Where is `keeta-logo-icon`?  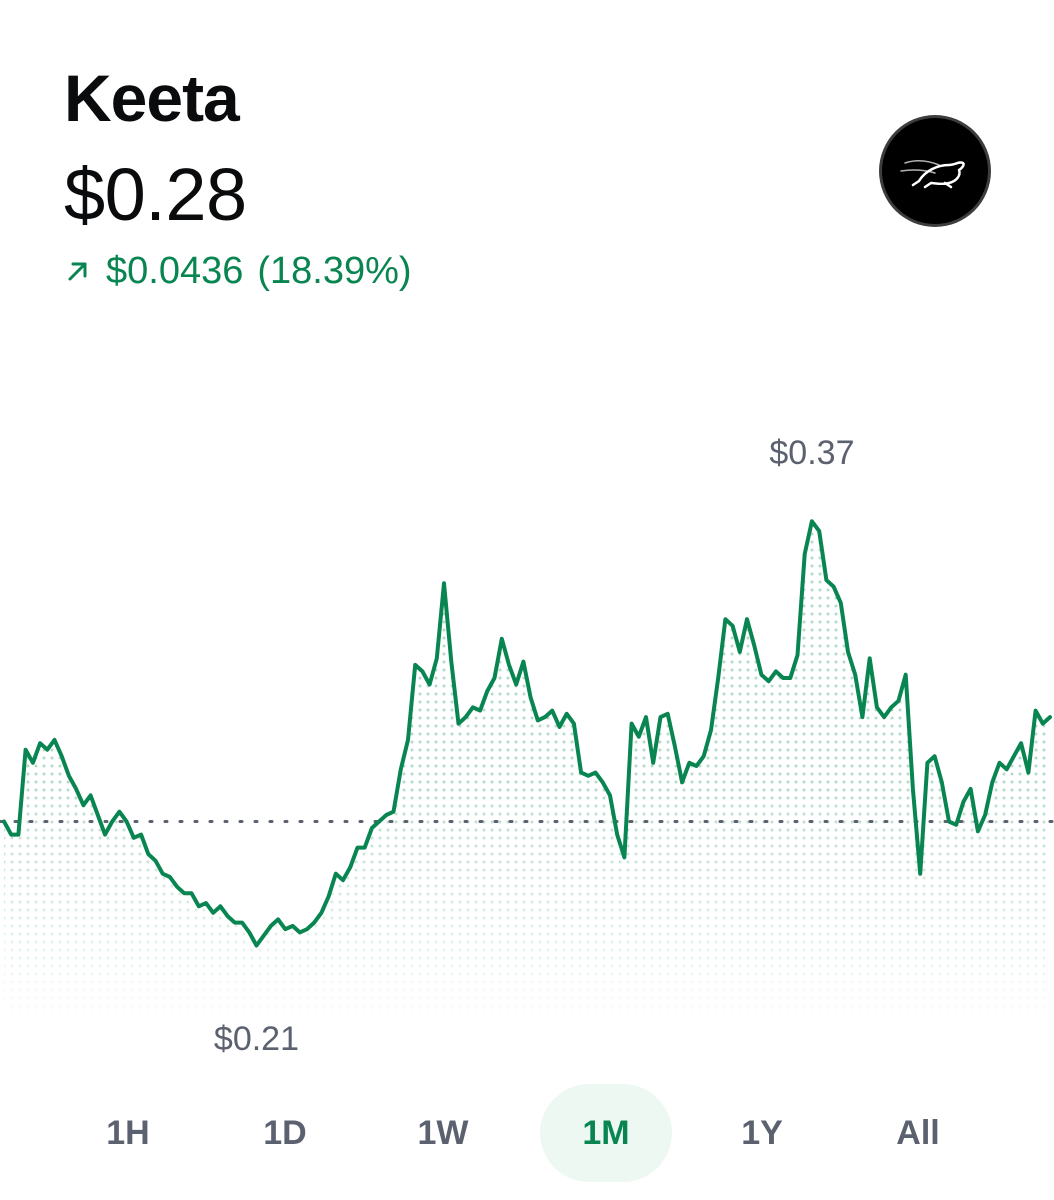
keeta-logo-icon is located at coordinates (935, 171).